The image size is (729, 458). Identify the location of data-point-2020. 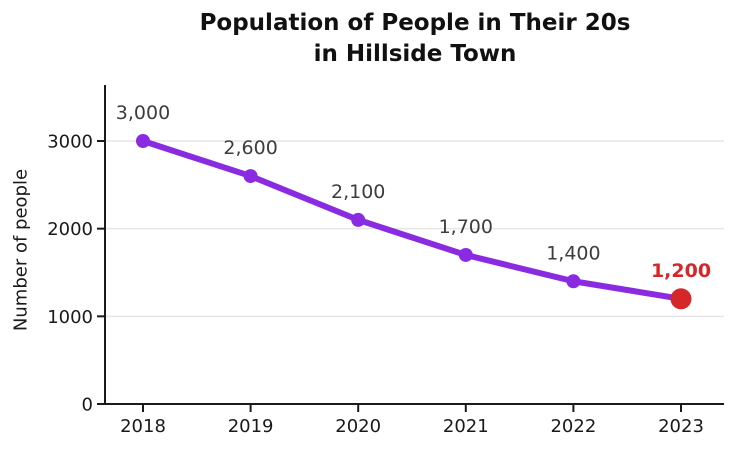
(358, 219).